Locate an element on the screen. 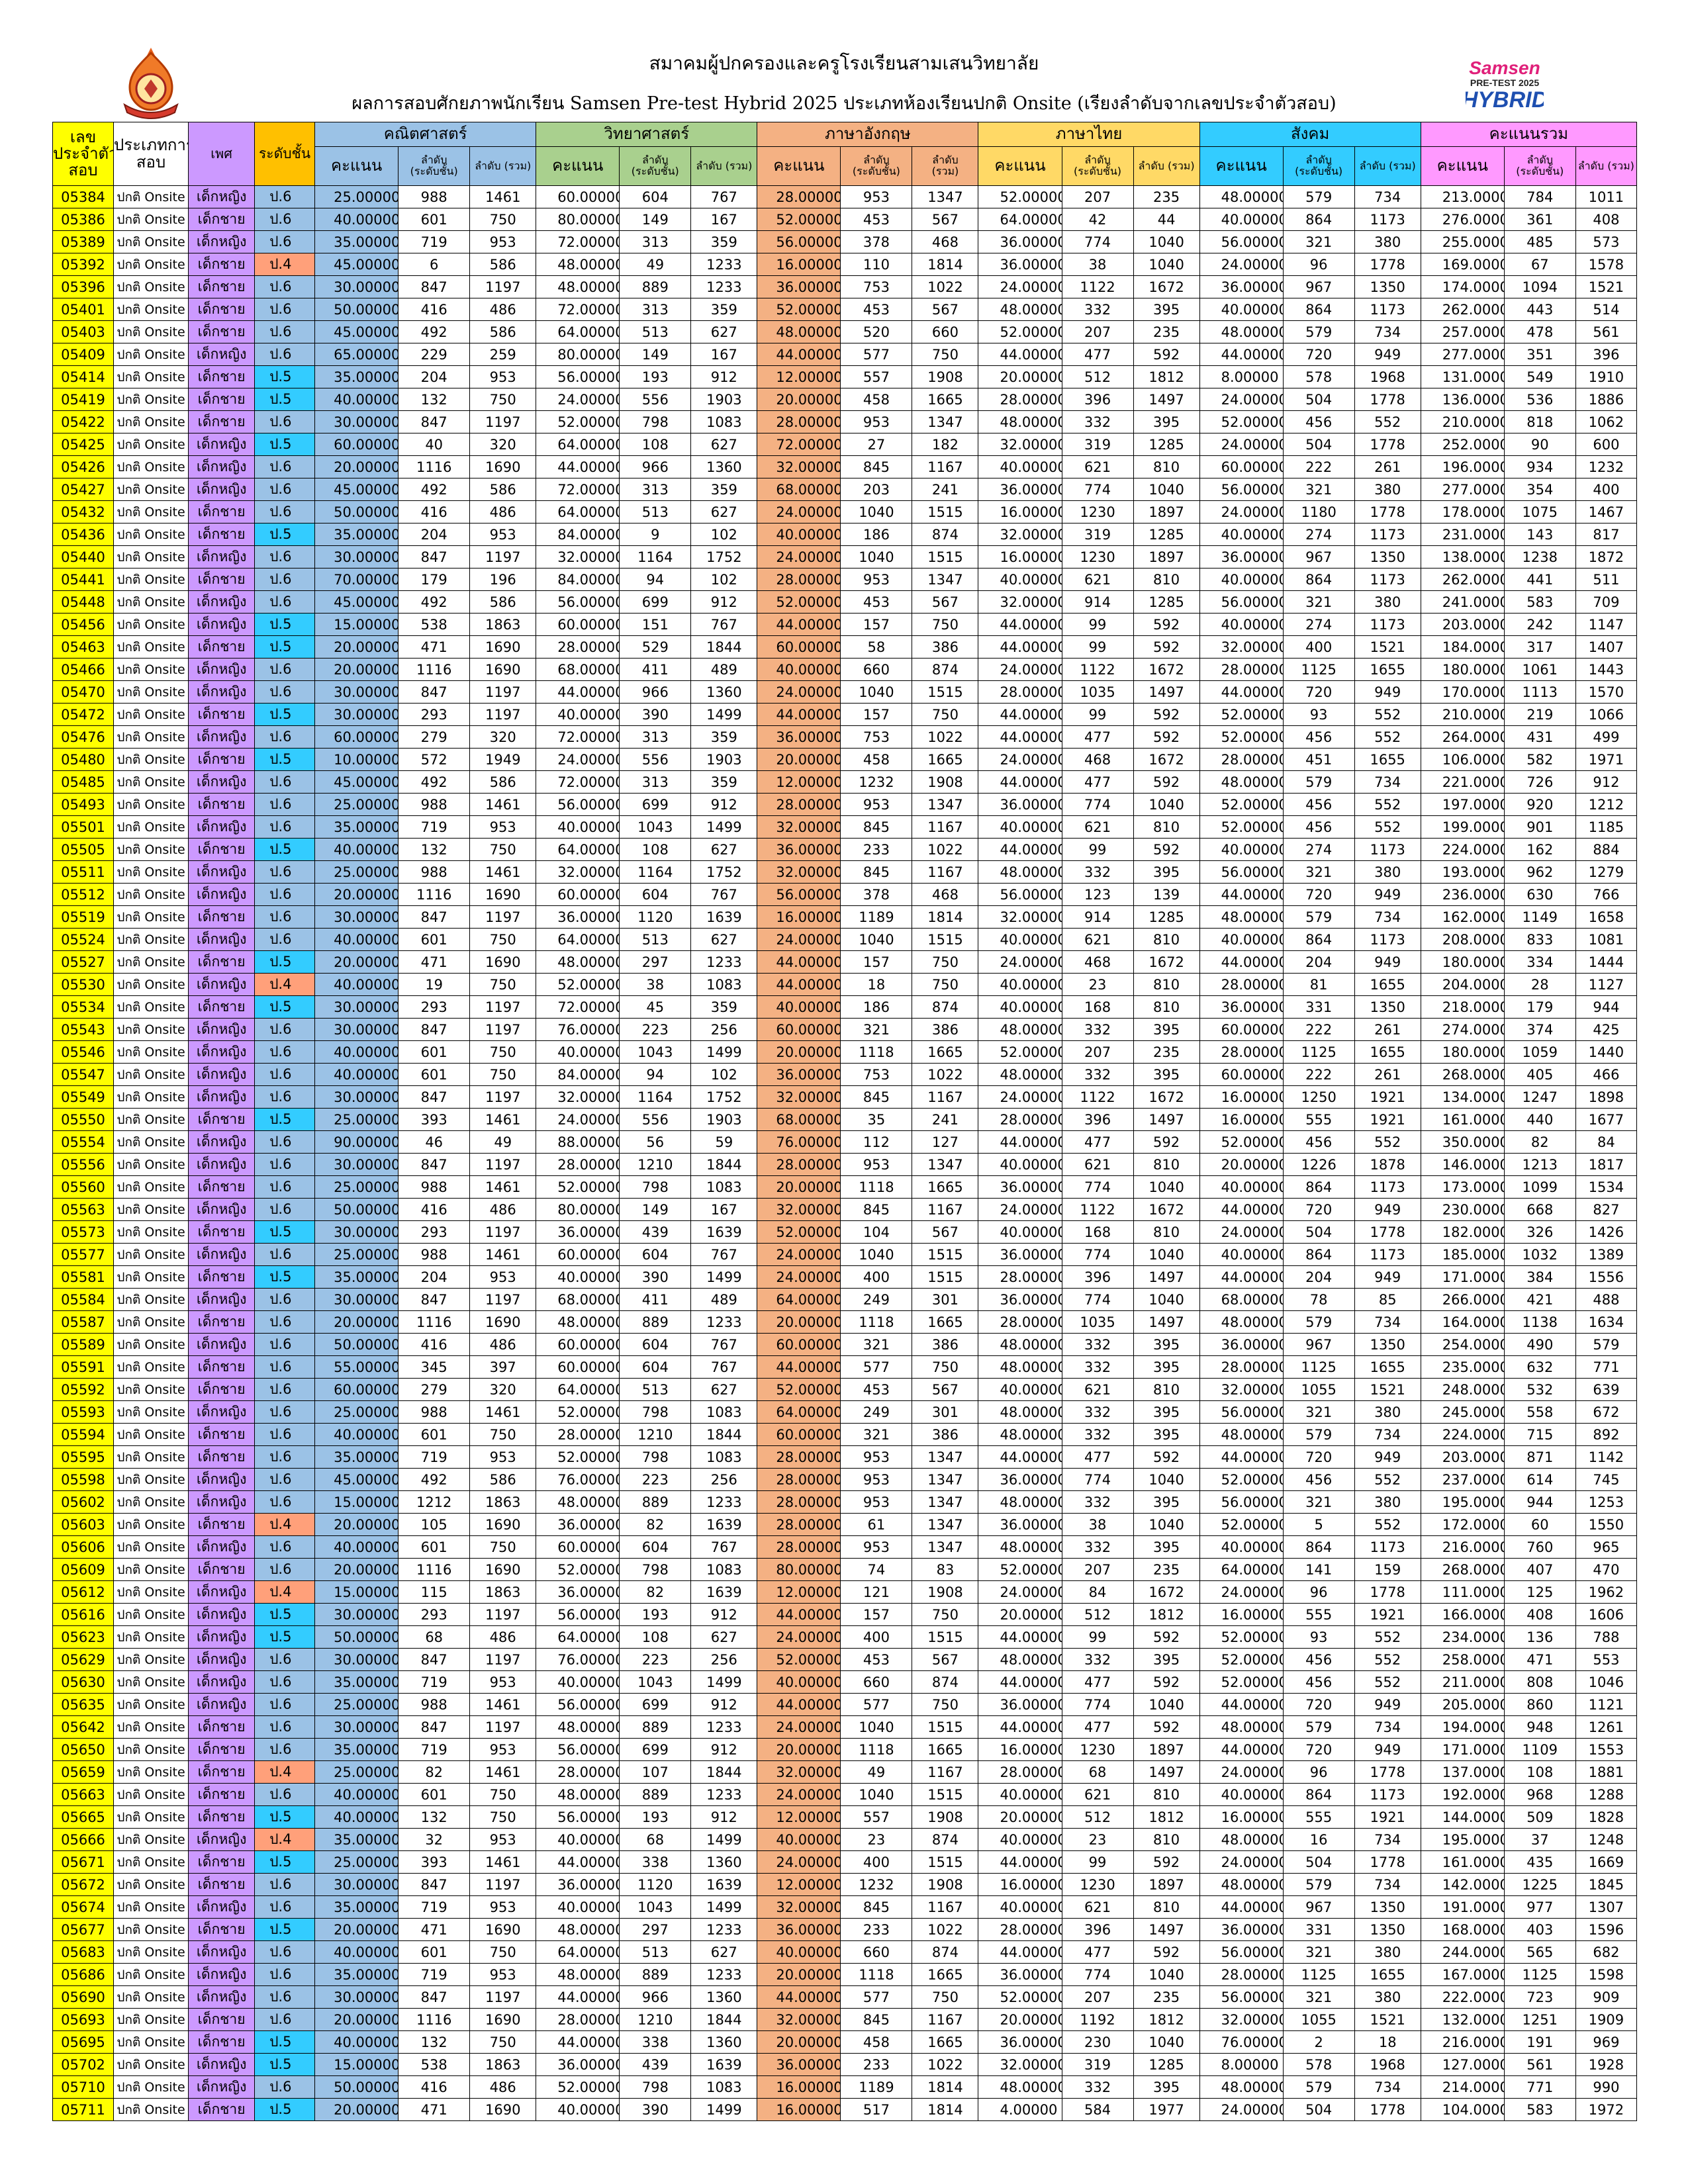 This screenshot has height=2184, width=1688. science-score-cell: 32.00000 is located at coordinates (578, 557).